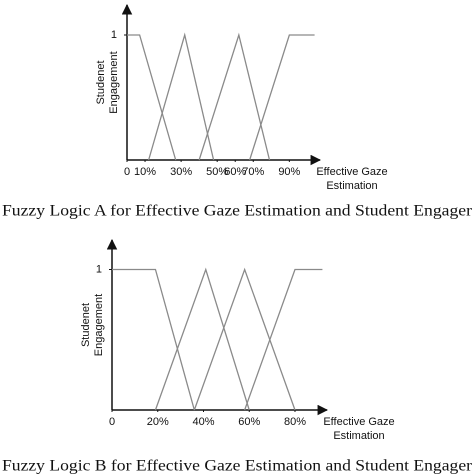 The image size is (474, 474). I want to click on x-tick-label: 30%, so click(181, 172).